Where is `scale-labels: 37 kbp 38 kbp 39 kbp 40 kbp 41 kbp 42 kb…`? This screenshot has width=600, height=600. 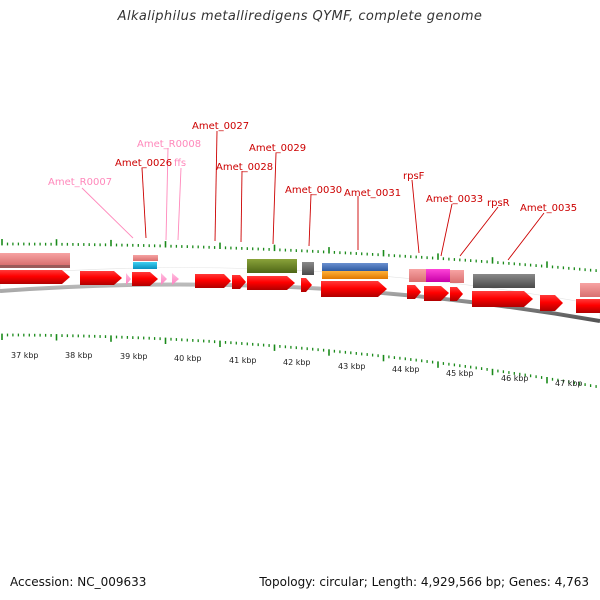
scale-labels: 37 kbp 38 kbp 39 kbp 40 kbp 41 kbp 42 kb… is located at coordinates (297, 369).